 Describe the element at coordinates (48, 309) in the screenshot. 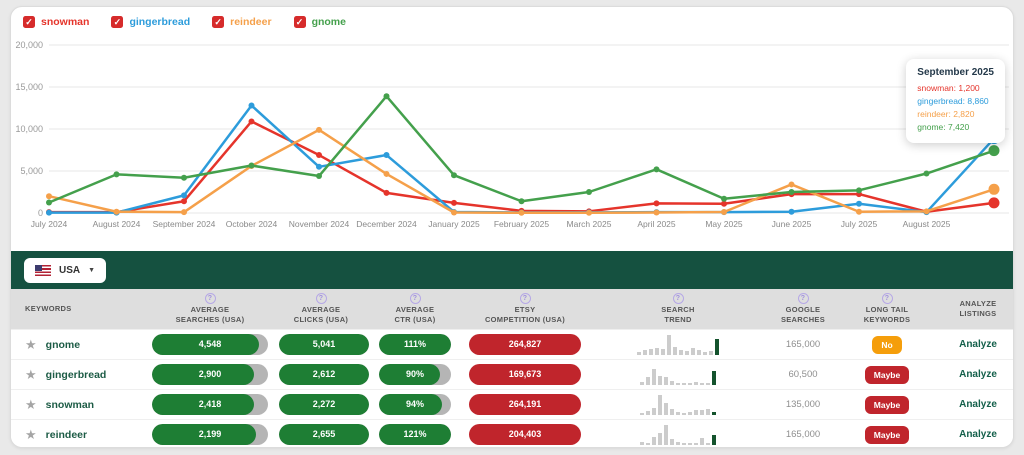

I see `column-header-keywords: KEYWORDS` at that location.